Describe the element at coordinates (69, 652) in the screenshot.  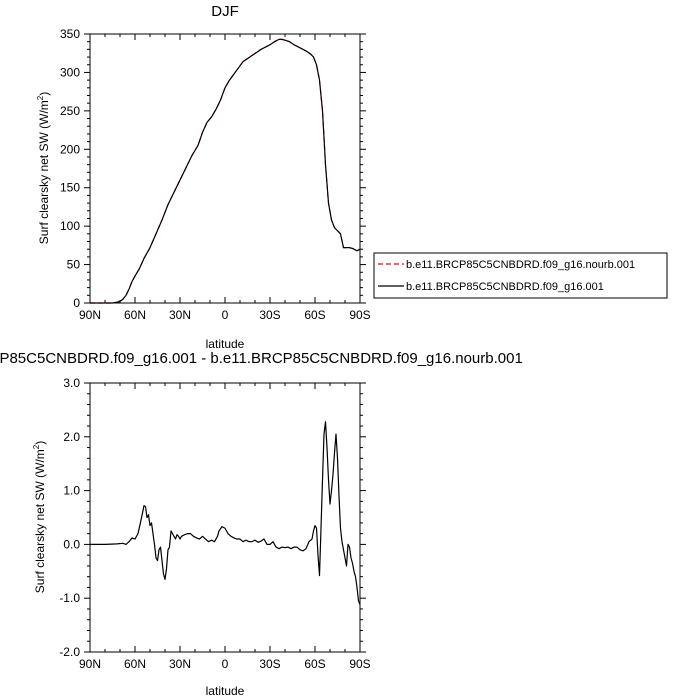
I see `panel-bottom-ytick-label: -2.0` at that location.